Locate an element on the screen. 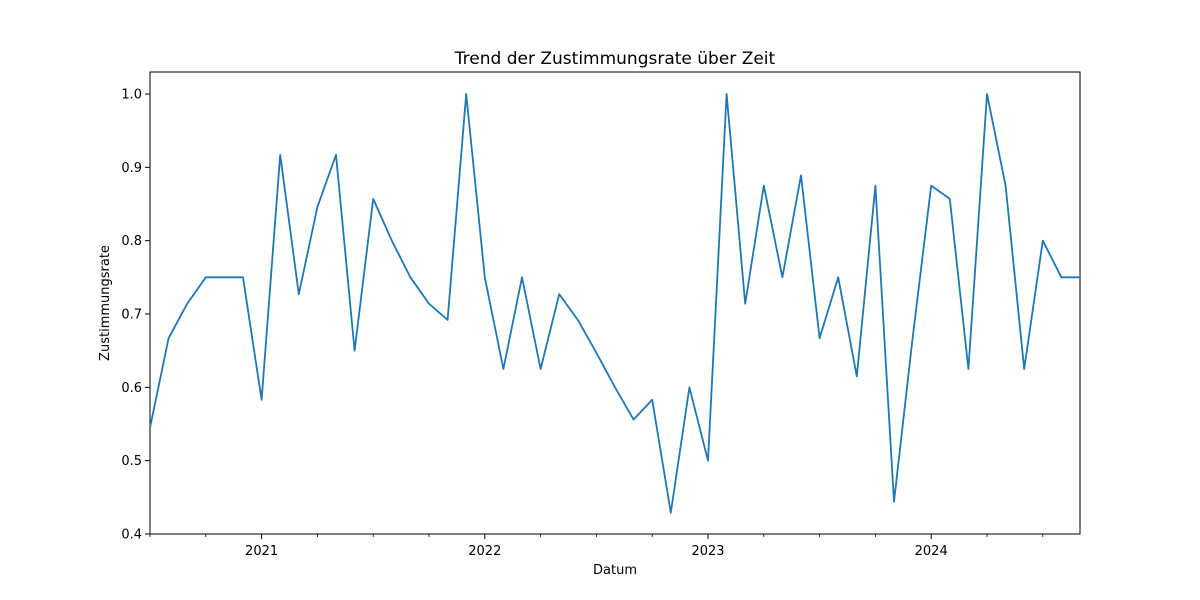 This screenshot has width=1200, height=600. x-minor-ticks is located at coordinates (596, 535).